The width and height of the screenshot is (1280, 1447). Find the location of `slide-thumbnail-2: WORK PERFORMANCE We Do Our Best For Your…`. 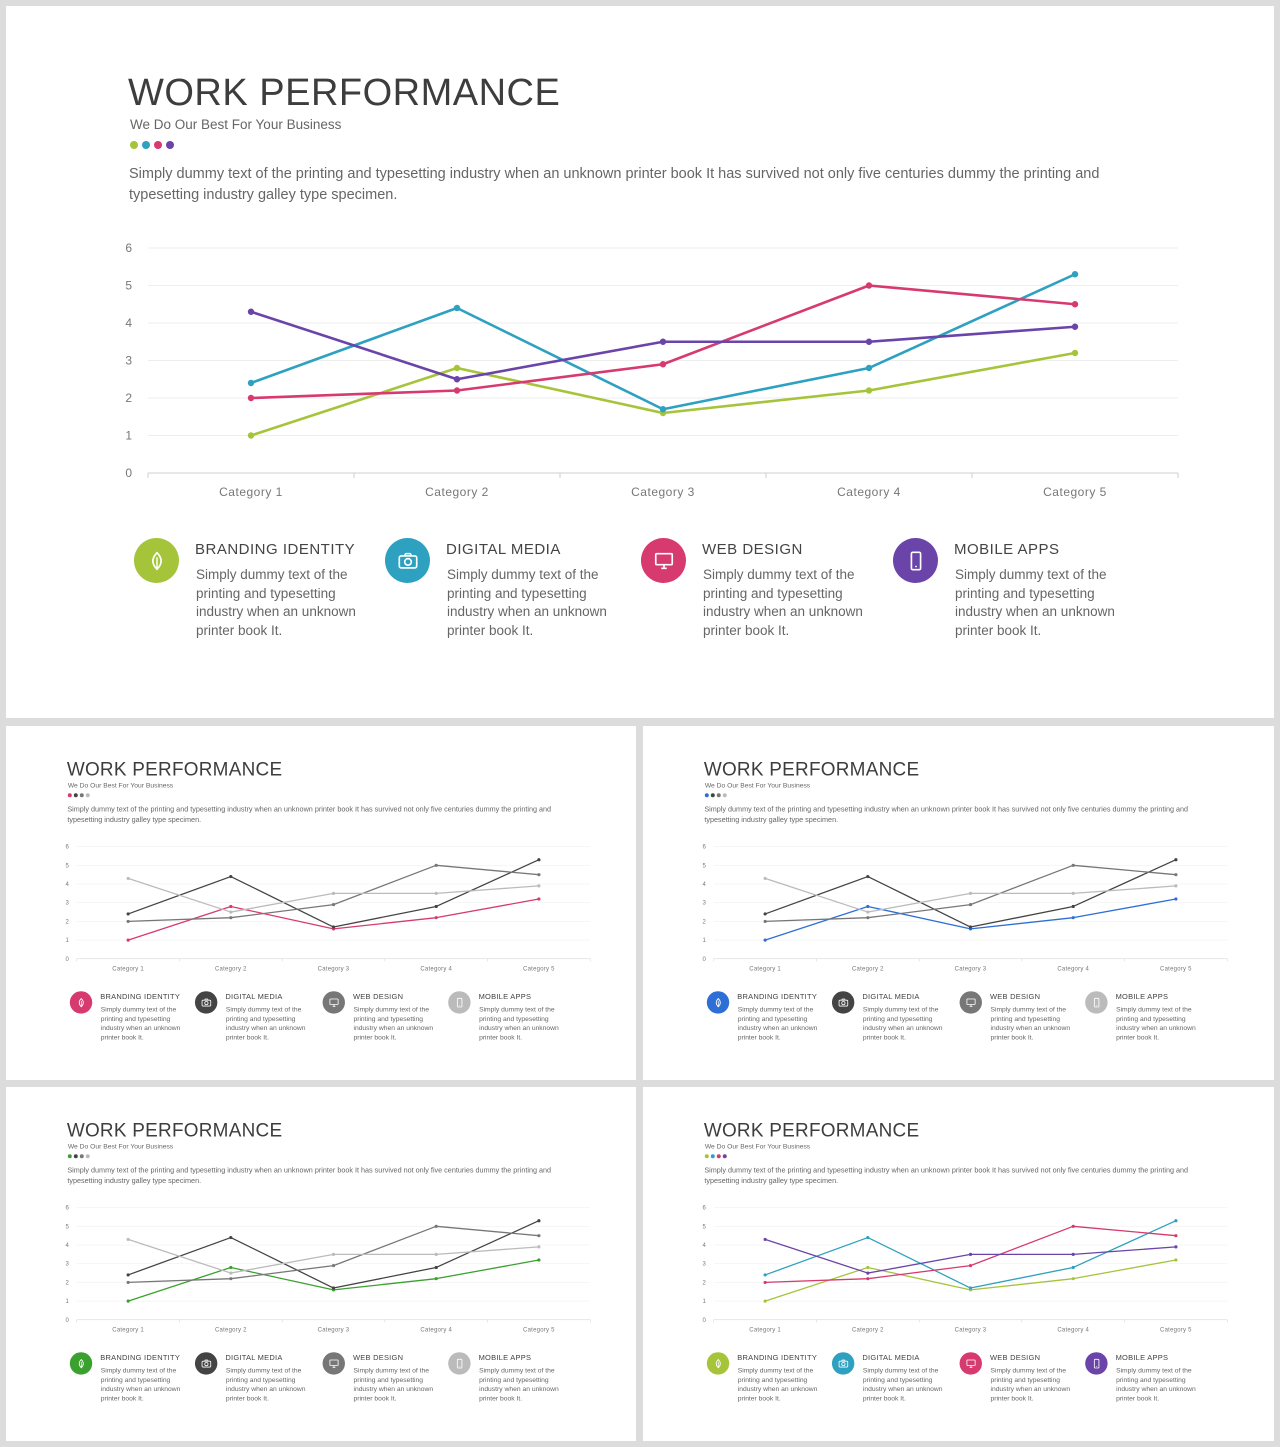

slide-thumbnail-2: WORK PERFORMANCE We Do Our Best For Your… is located at coordinates (958, 903).